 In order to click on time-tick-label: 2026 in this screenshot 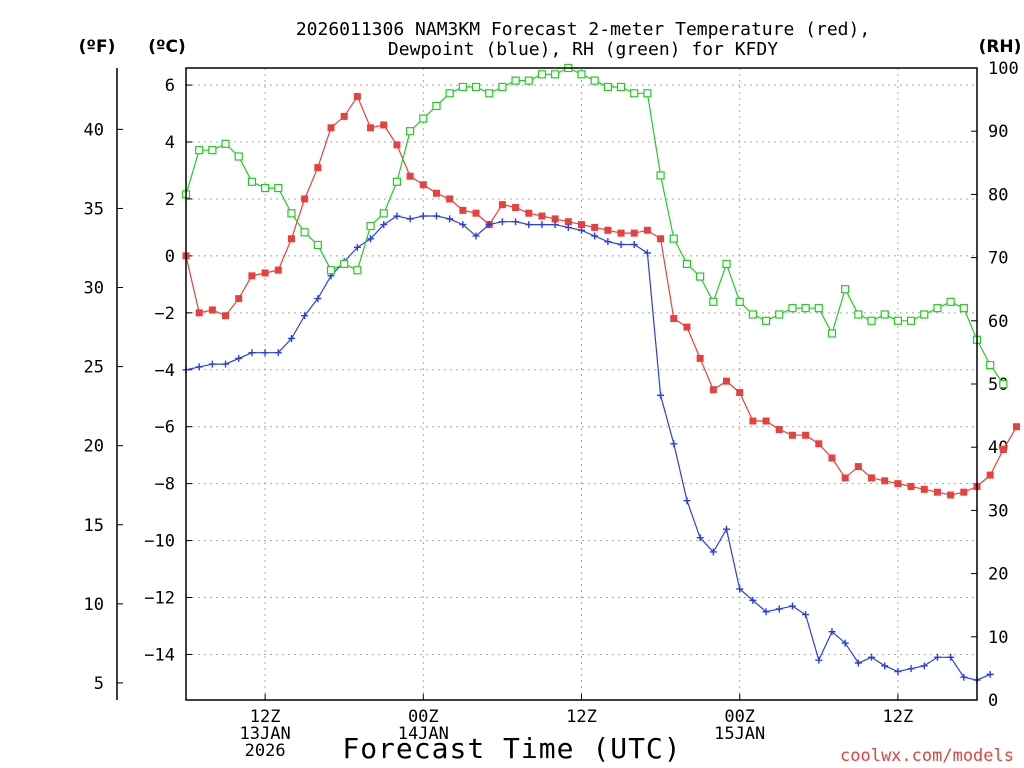, I will do `click(265, 751)`.